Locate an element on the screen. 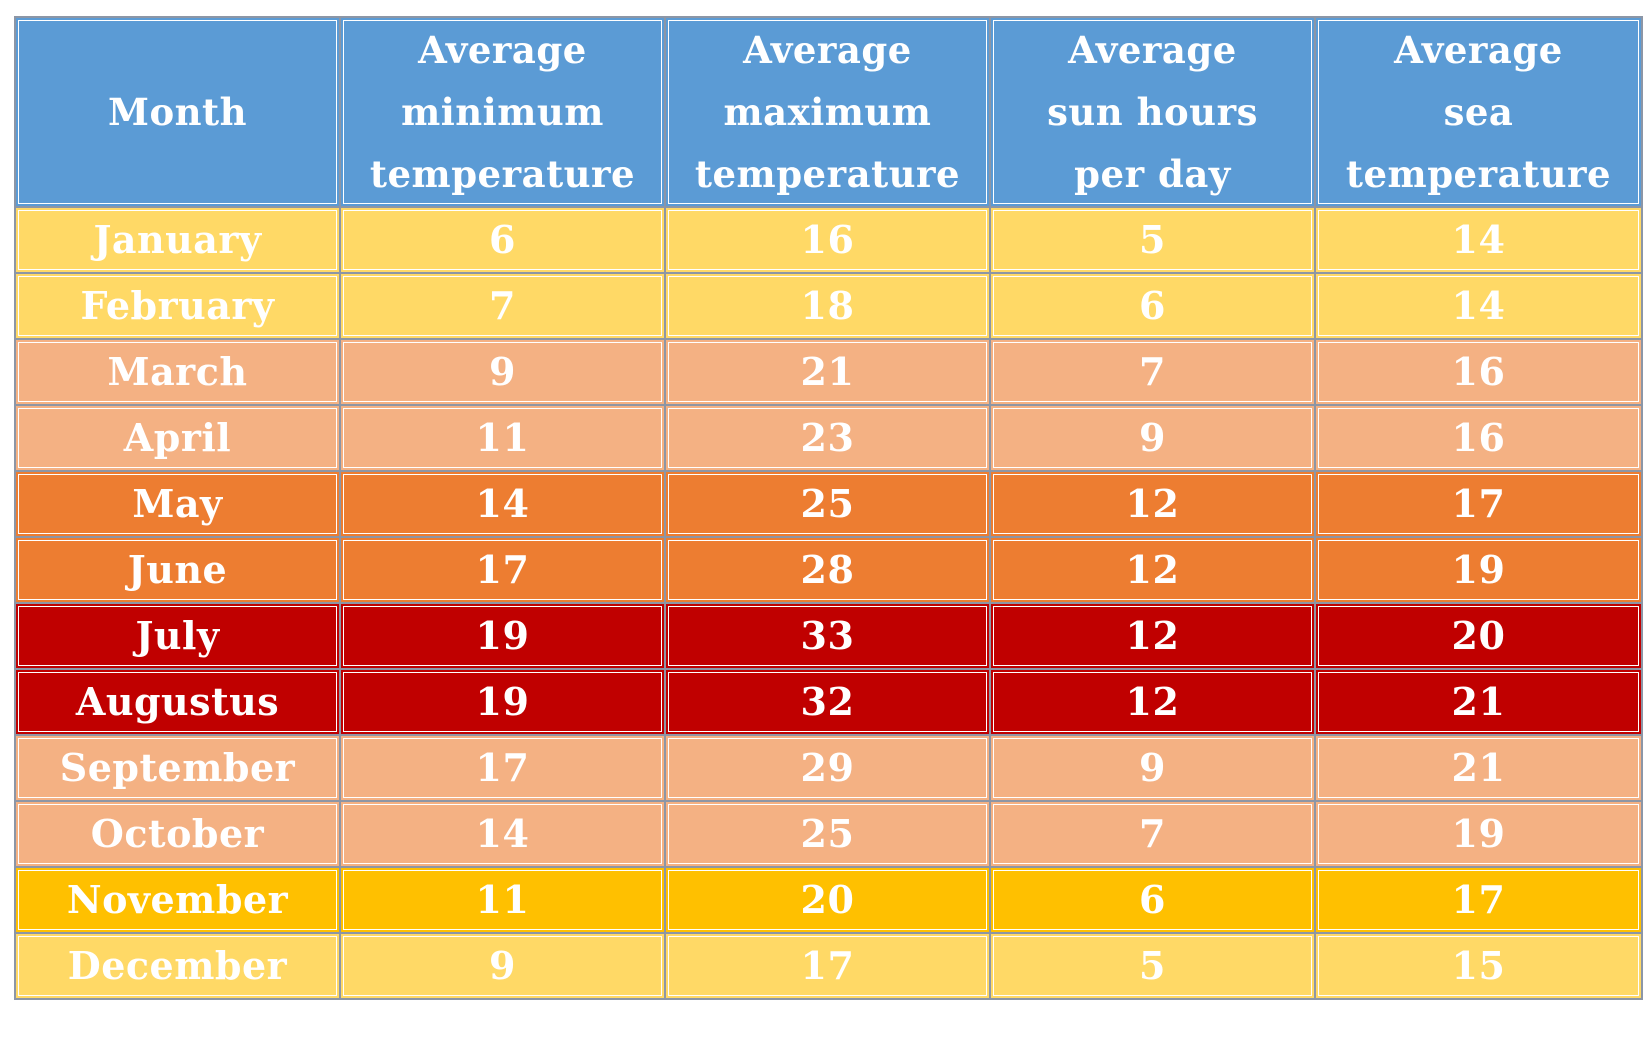 This screenshot has width=1651, height=1054. table-row-february: February 7 18 6 14 is located at coordinates (828, 306).